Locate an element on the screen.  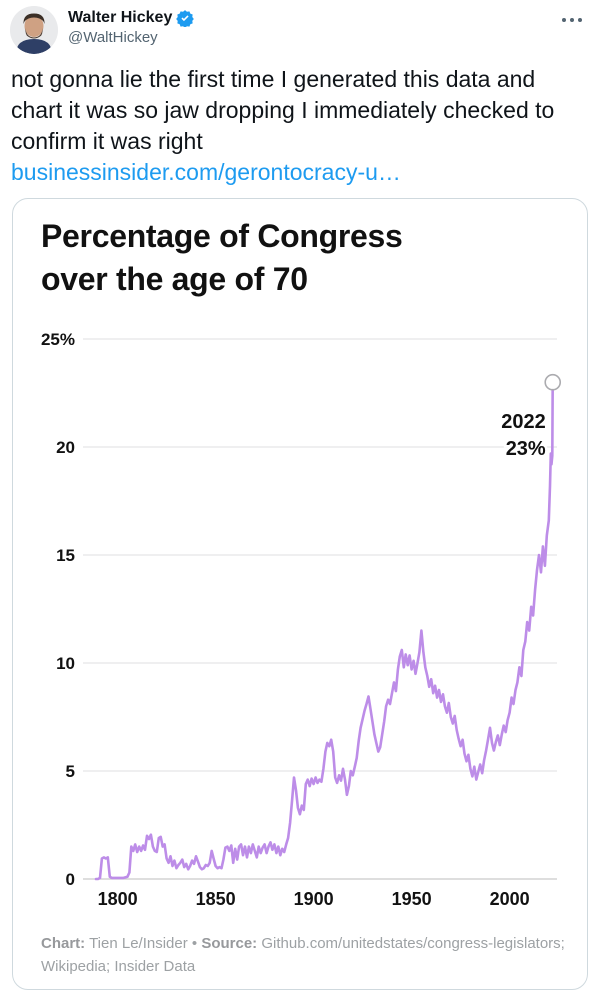
caption-chart-label: Chart: is located at coordinates (63, 943).